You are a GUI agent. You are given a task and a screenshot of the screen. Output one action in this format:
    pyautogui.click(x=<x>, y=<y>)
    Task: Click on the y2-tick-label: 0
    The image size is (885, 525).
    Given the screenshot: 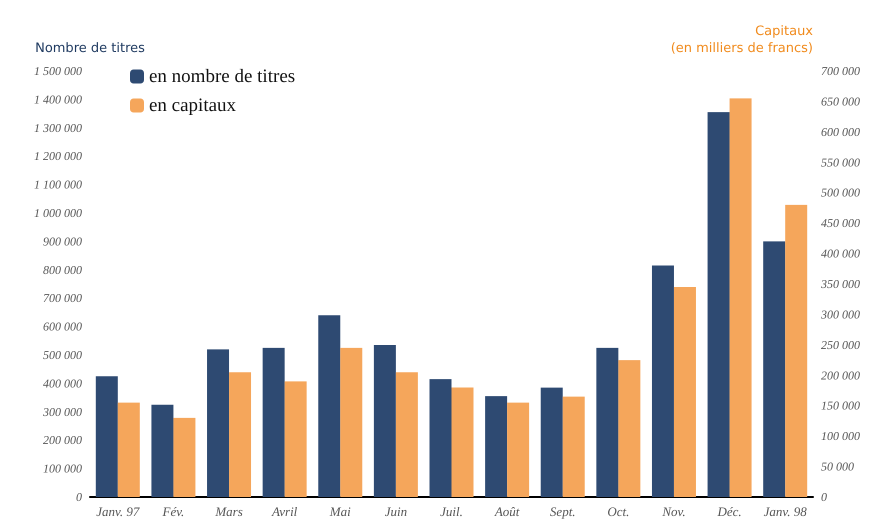 What is the action you would take?
    pyautogui.click(x=824, y=497)
    